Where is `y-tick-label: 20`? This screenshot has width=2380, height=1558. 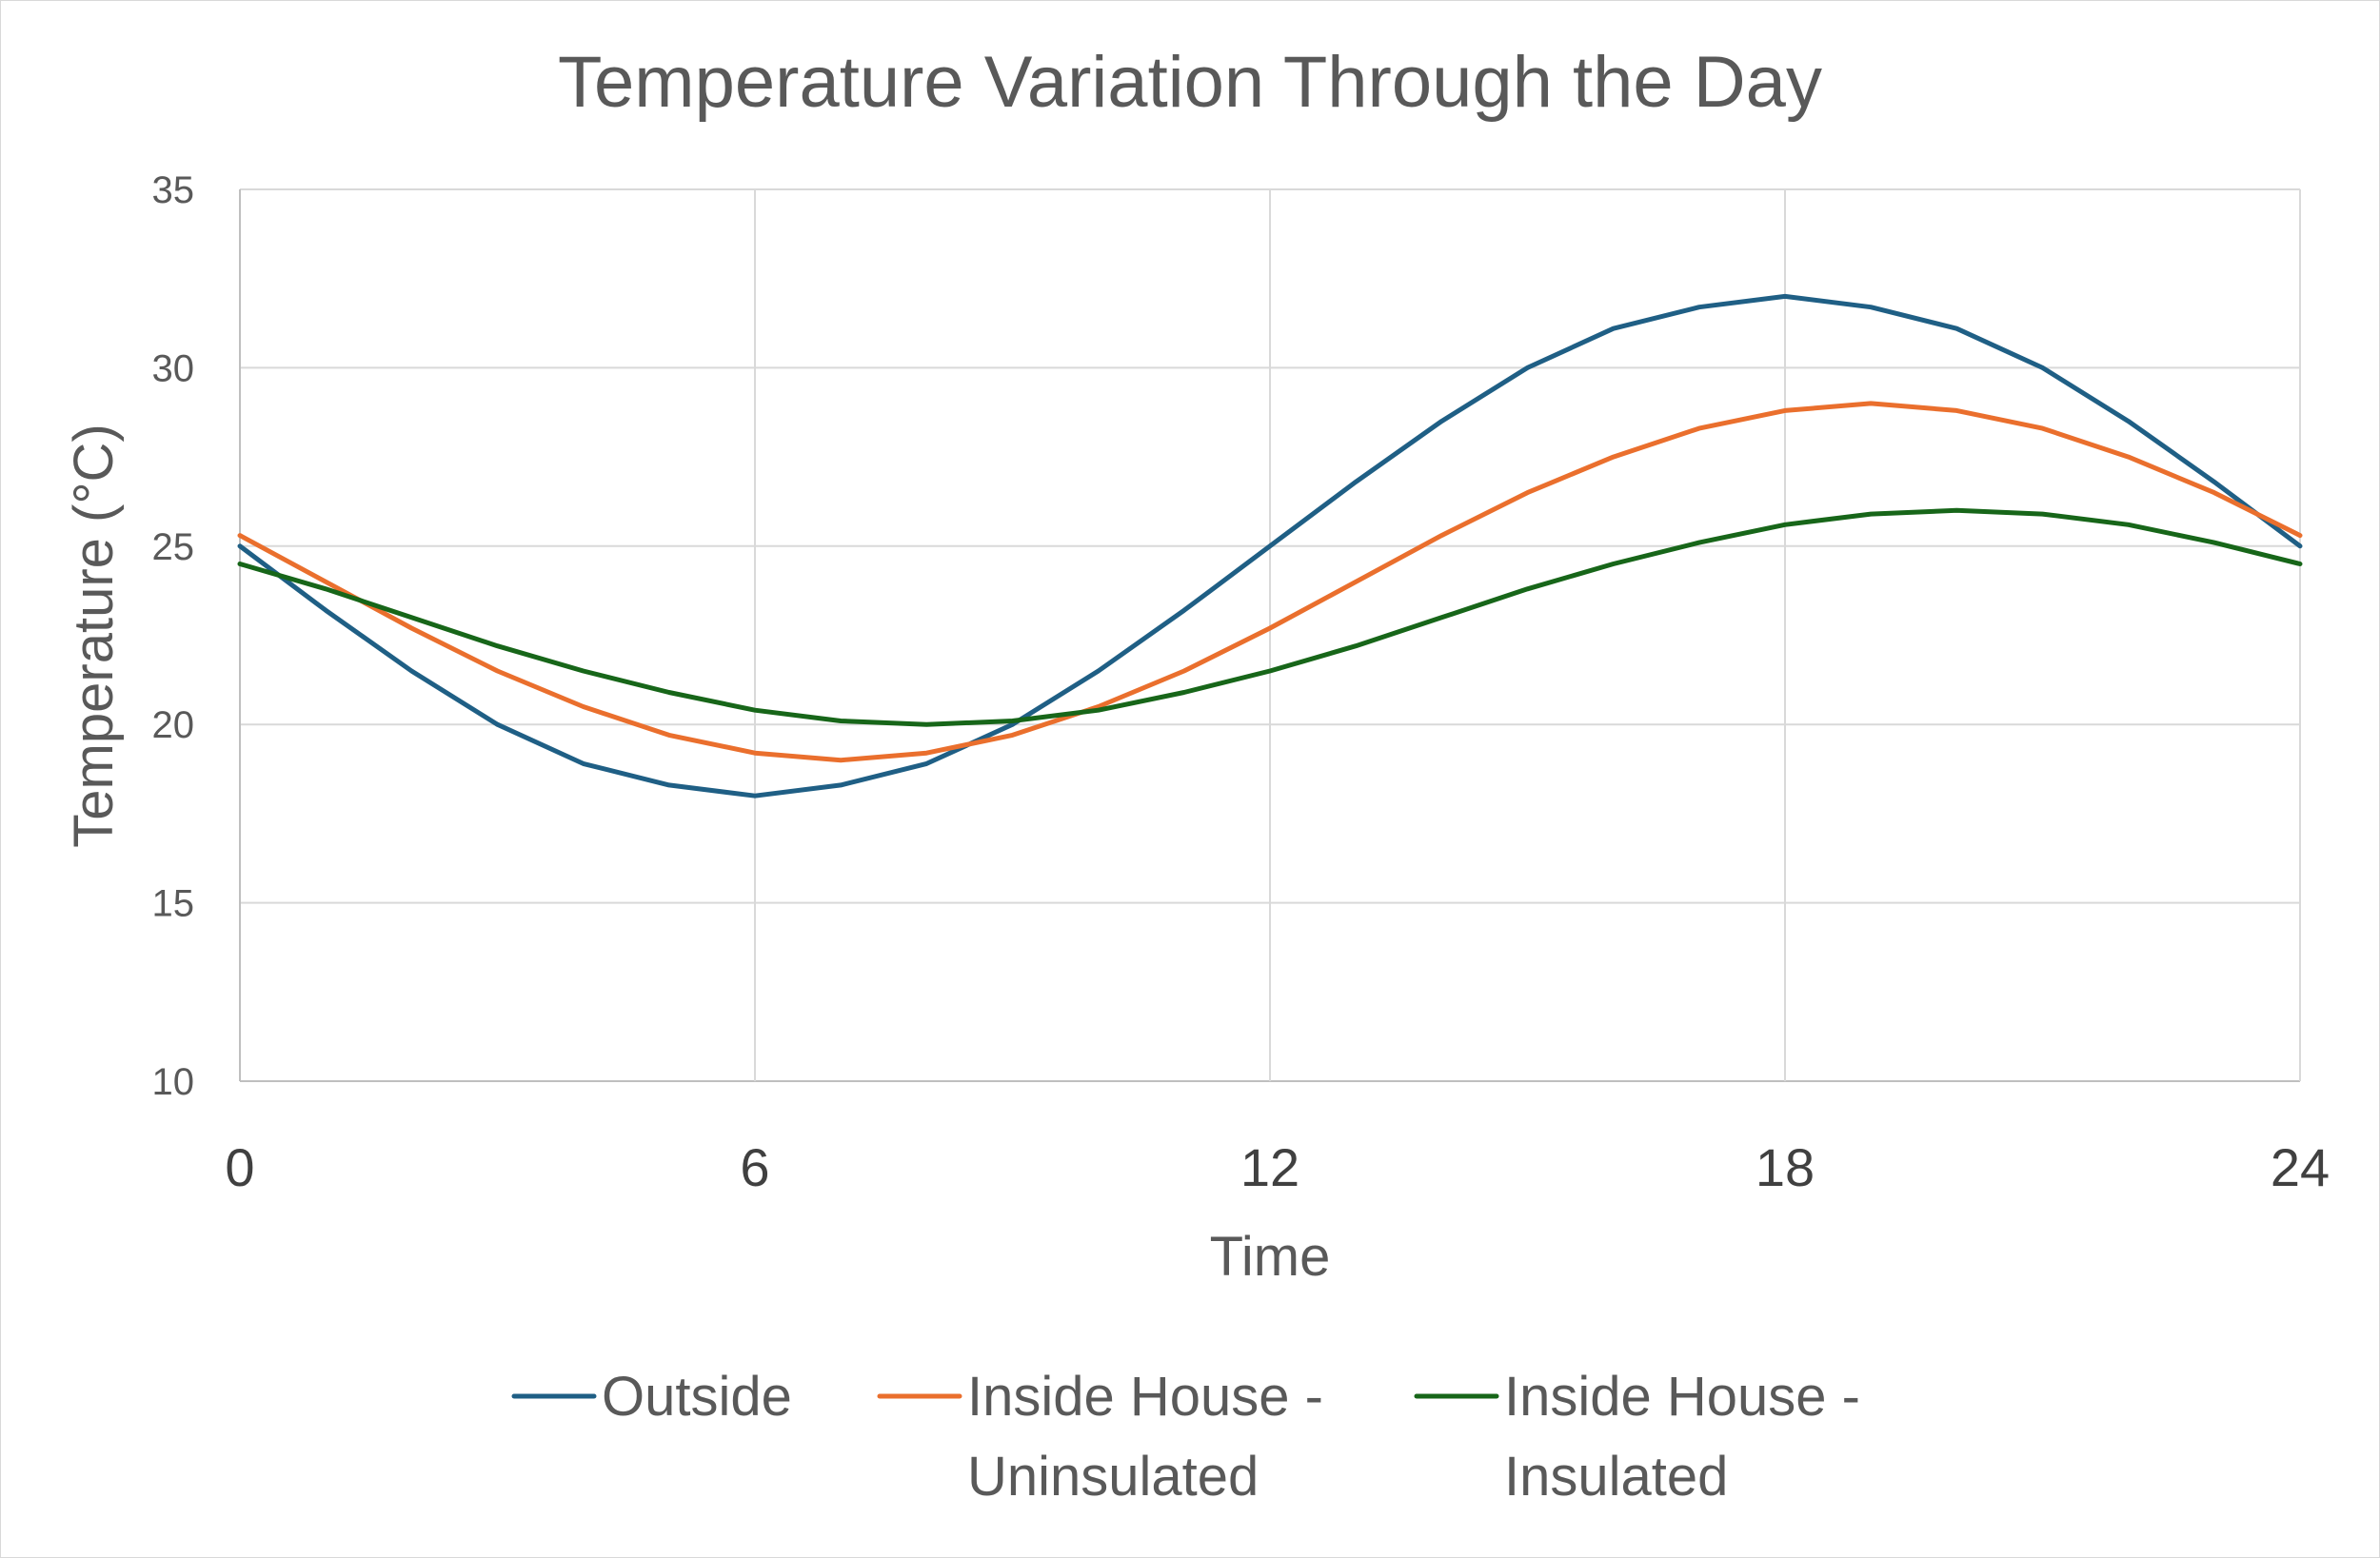
y-tick-label: 20 is located at coordinates (173, 725).